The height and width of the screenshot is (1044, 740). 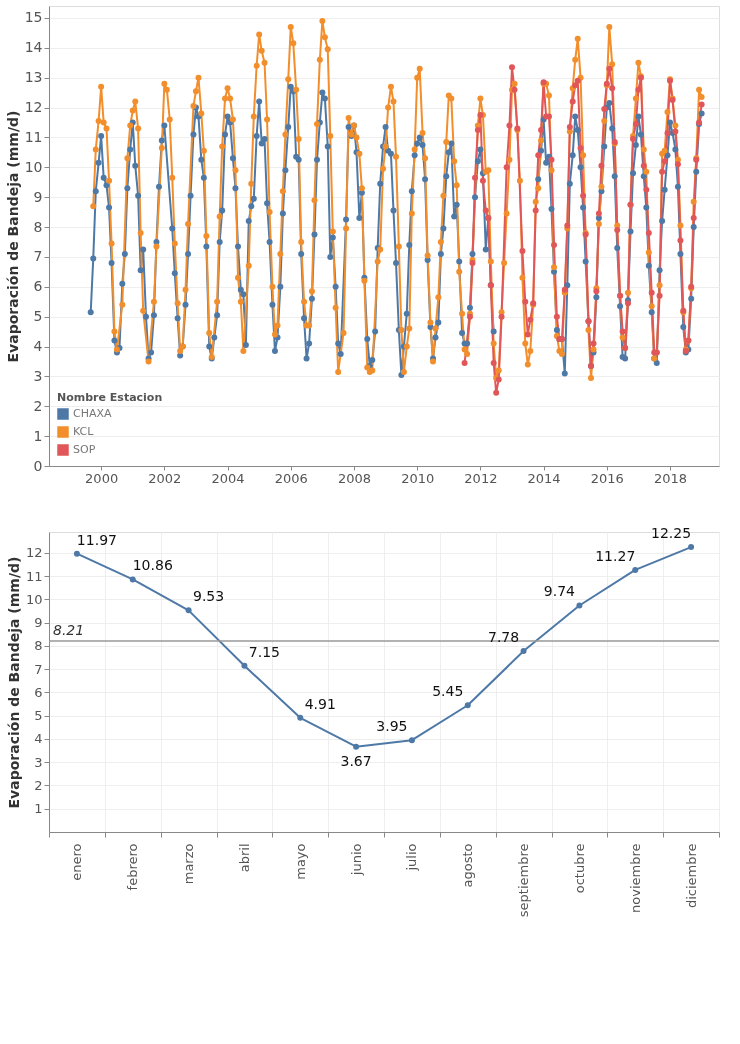 What do you see at coordinates (228, 478) in the screenshot?
I see `x-tick-label: 2004` at bounding box center [228, 478].